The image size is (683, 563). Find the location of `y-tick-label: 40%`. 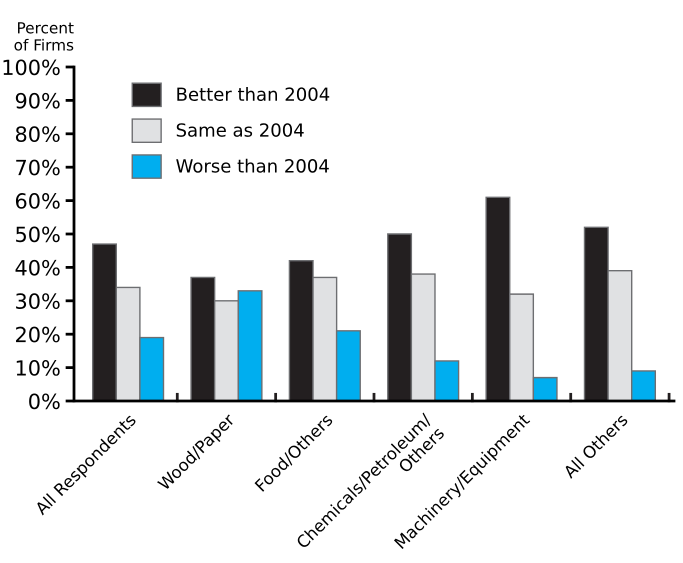

y-tick-label: 40% is located at coordinates (38, 268).